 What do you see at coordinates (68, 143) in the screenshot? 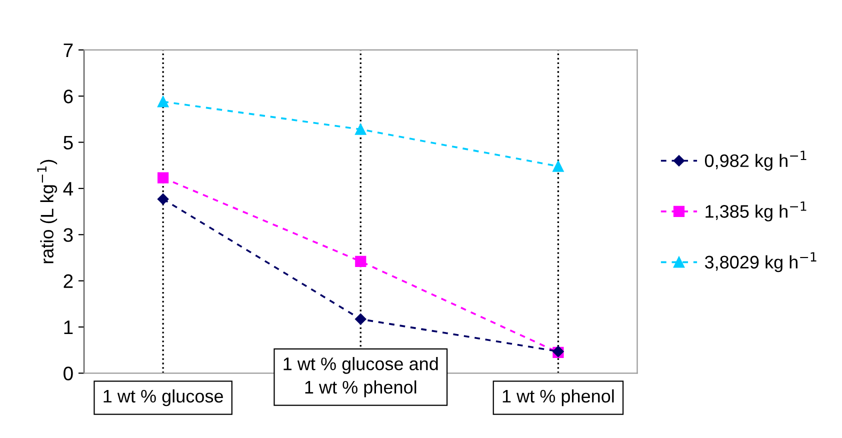
I see `y-tick-label: 5` at bounding box center [68, 143].